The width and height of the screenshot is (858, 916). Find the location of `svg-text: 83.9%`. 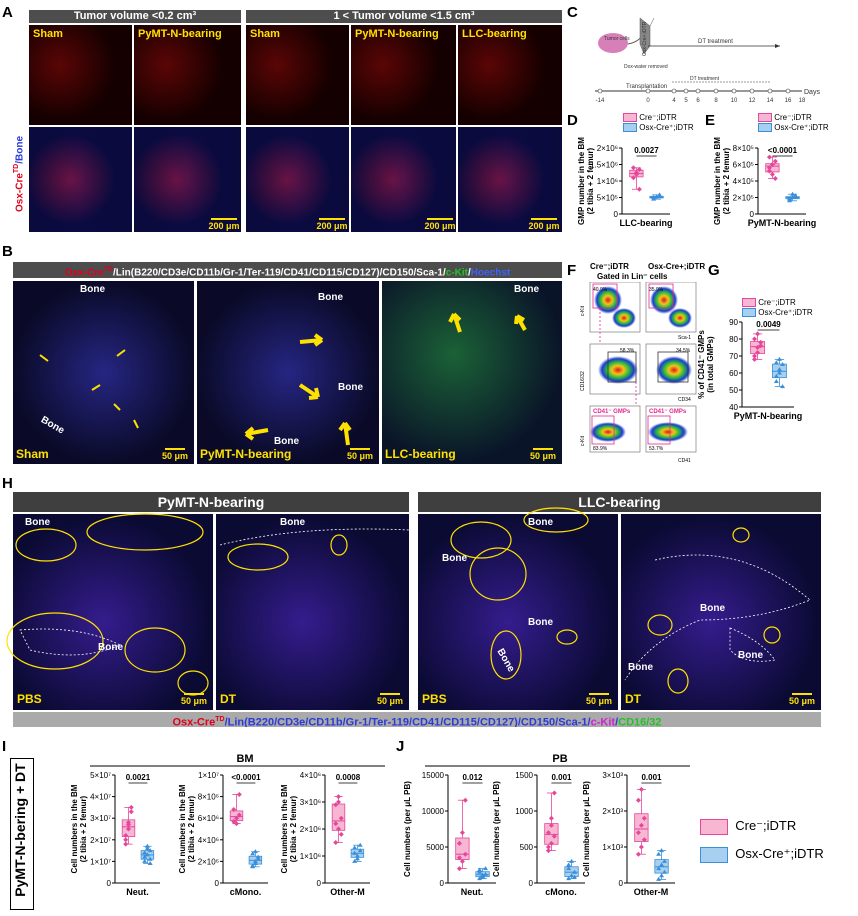

svg-text: 83.9% is located at coordinates (600, 449).